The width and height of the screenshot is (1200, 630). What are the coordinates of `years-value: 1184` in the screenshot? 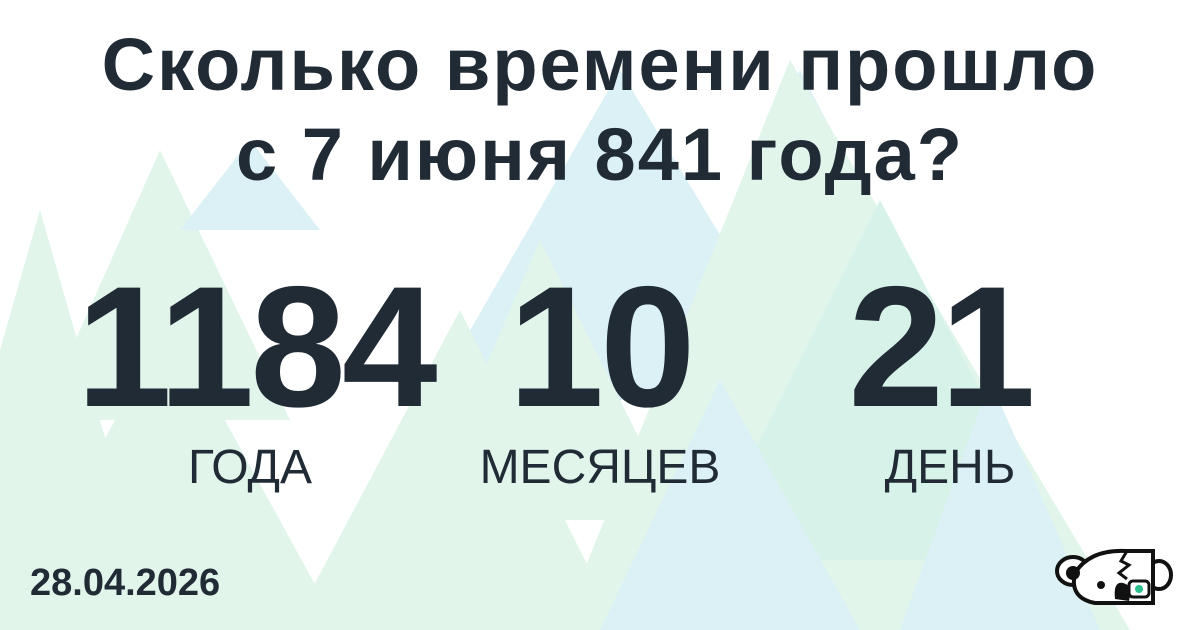 It's located at (256, 347).